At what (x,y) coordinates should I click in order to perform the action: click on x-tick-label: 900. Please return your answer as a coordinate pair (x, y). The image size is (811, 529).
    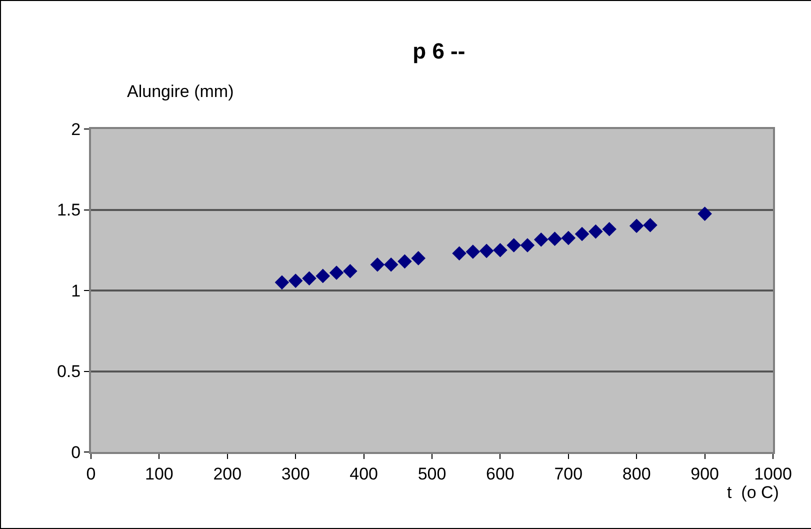
    Looking at the image, I should click on (704, 474).